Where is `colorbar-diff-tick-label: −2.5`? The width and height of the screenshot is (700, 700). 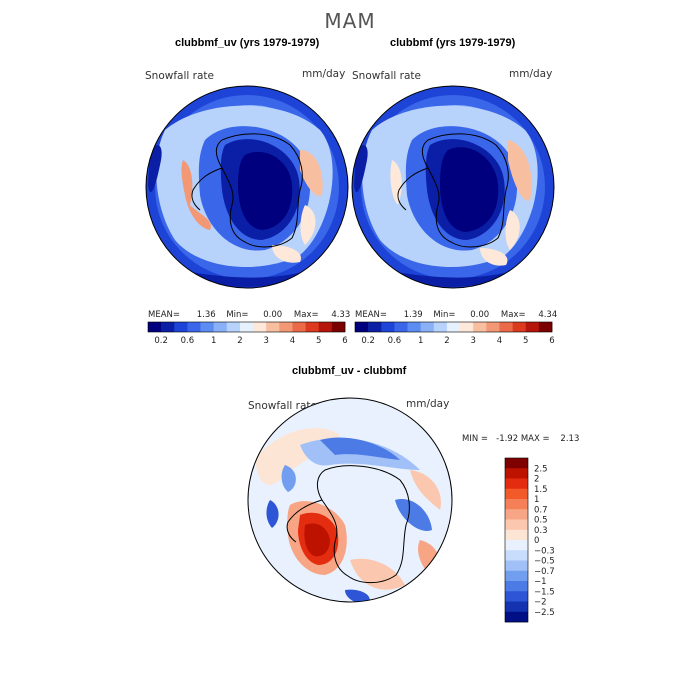 colorbar-diff-tick-label: −2.5 is located at coordinates (544, 613).